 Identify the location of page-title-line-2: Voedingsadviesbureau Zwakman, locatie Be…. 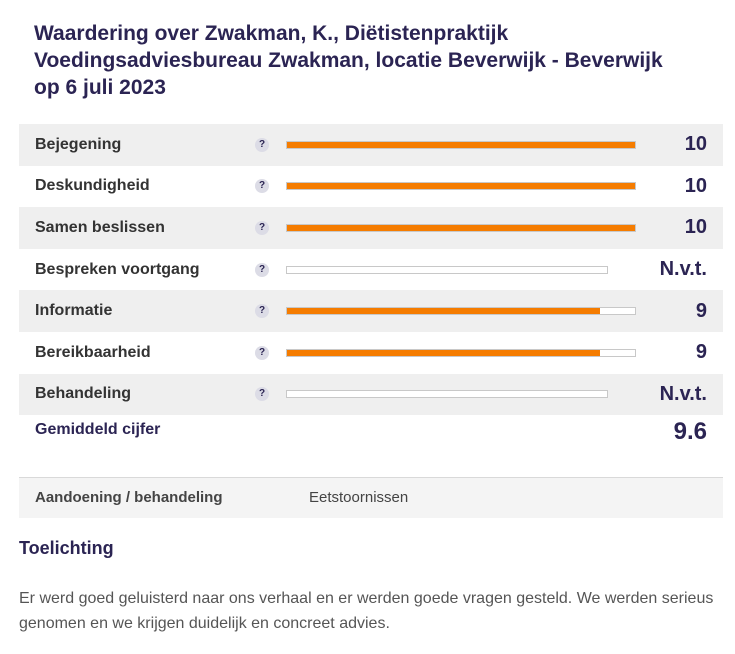
(348, 60).